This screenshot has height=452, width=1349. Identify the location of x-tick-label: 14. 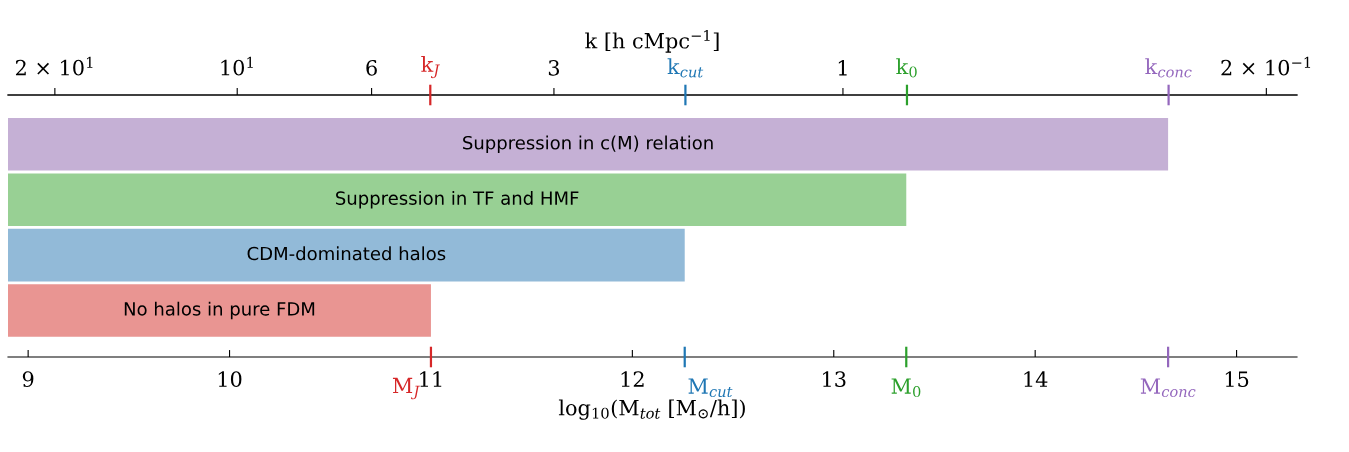
(1036, 379).